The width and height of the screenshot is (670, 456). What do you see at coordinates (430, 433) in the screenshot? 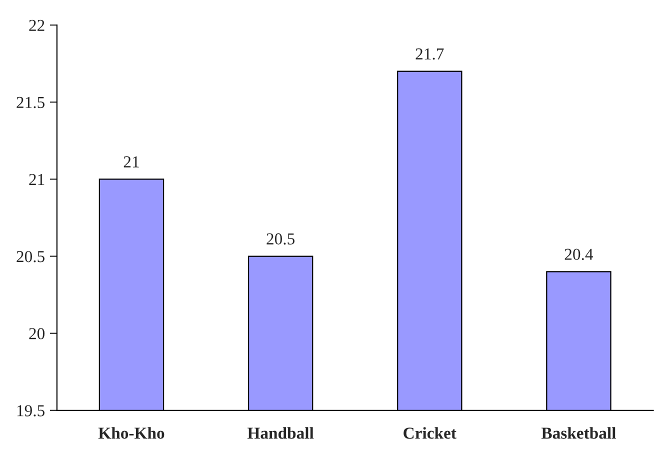
I see `x-tick-label: Cricket` at bounding box center [430, 433].